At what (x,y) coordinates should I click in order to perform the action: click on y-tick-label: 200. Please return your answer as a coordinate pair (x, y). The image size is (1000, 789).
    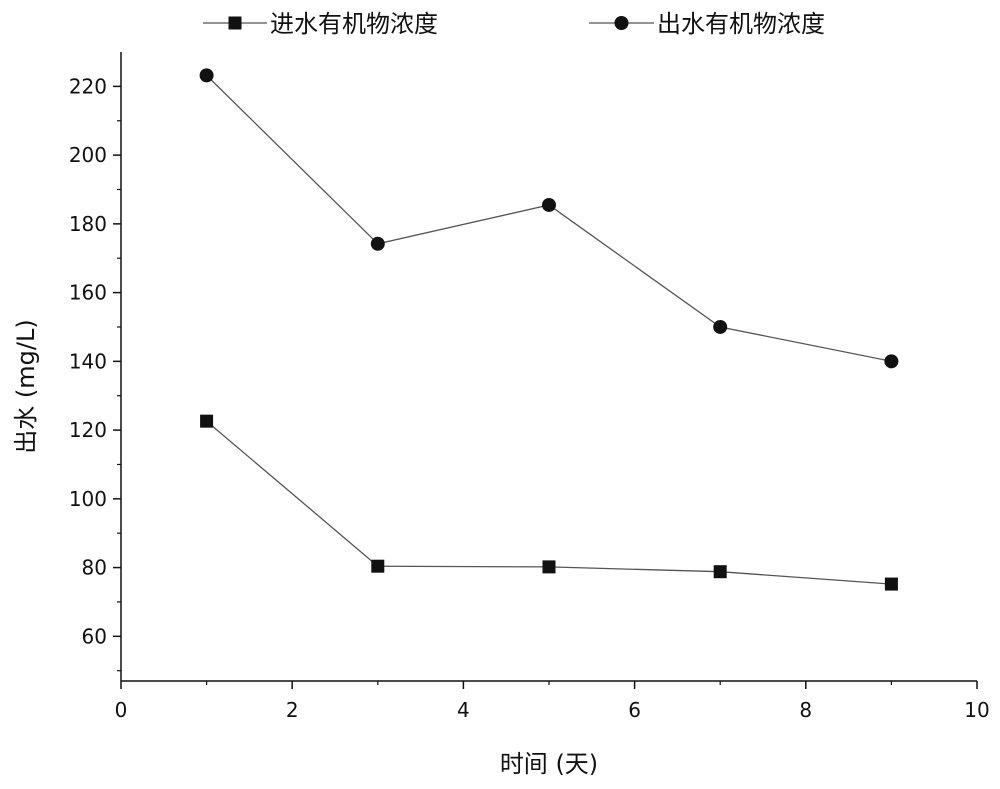
    Looking at the image, I should click on (88, 155).